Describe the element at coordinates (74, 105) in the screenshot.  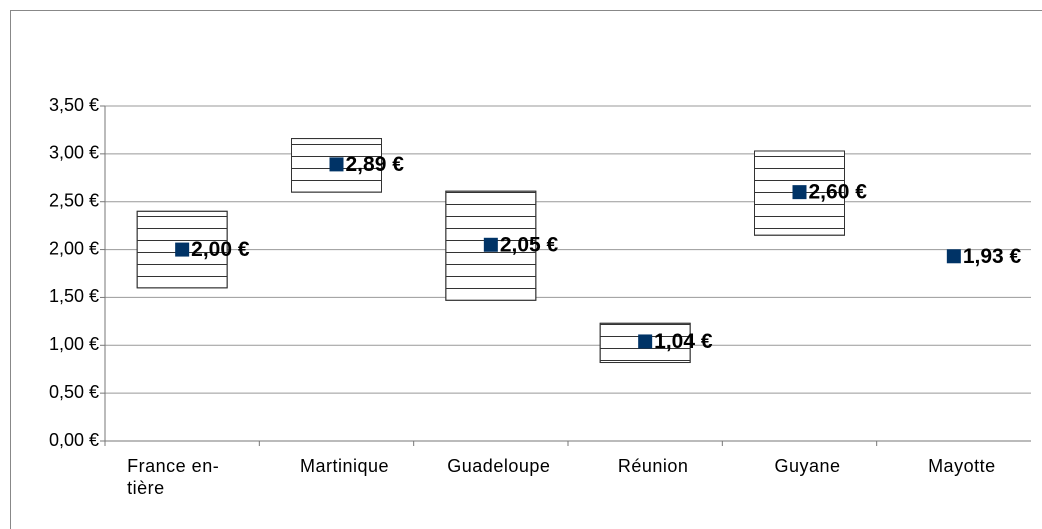
I see `y-tick-label: 3,50 €` at that location.